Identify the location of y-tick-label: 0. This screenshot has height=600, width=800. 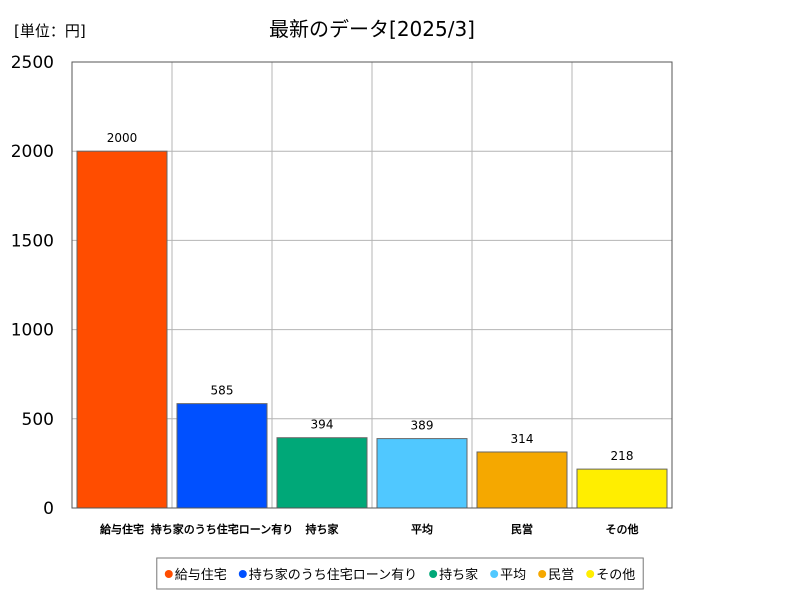
(48, 509).